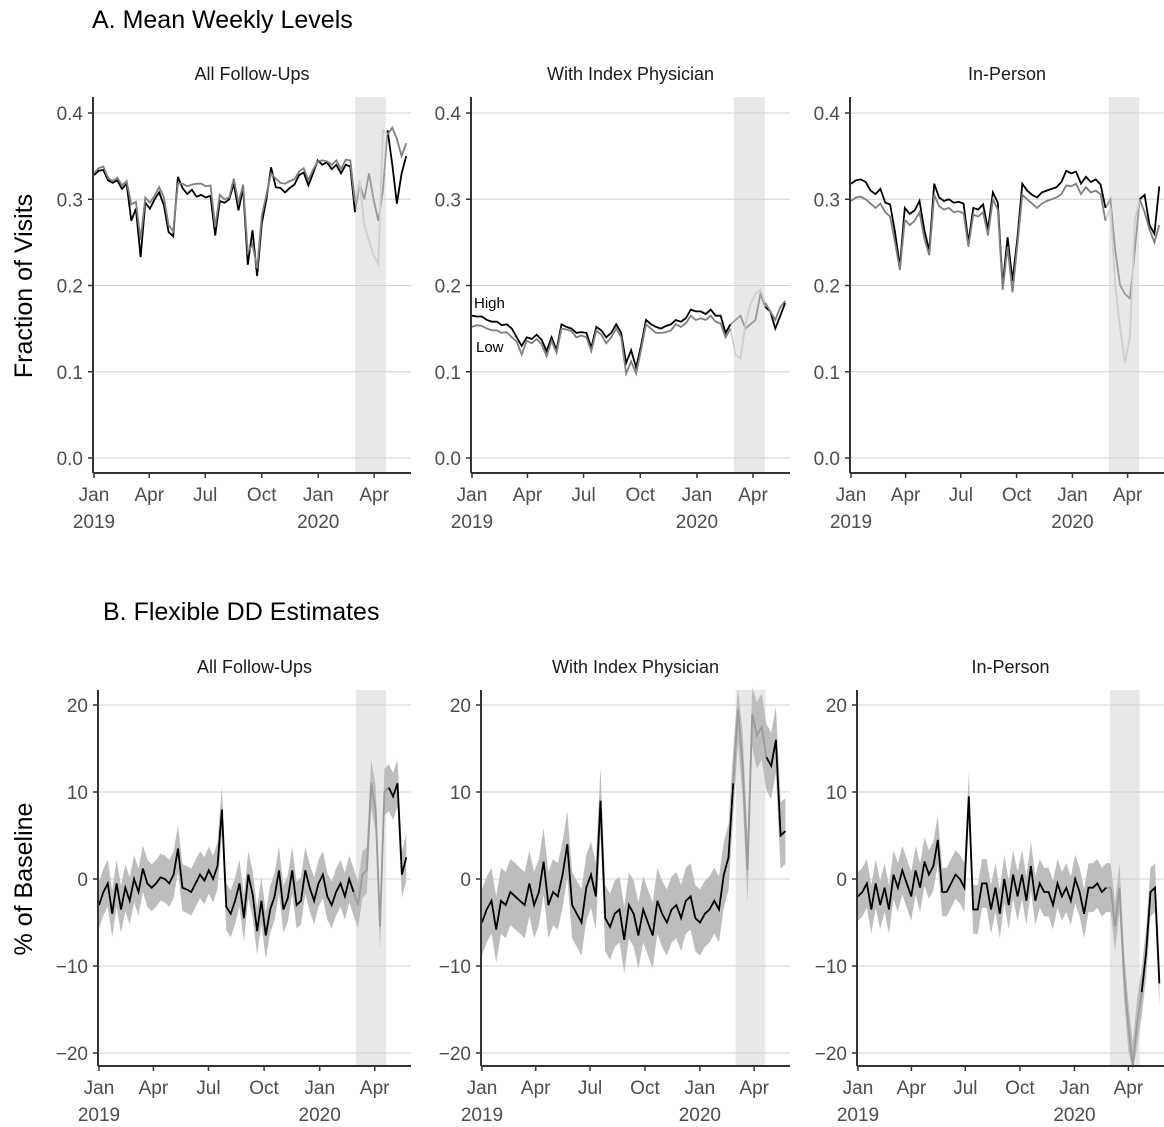  Describe the element at coordinates (748, 310) in the screenshot. I see `series-high-shaded-segment` at that location.